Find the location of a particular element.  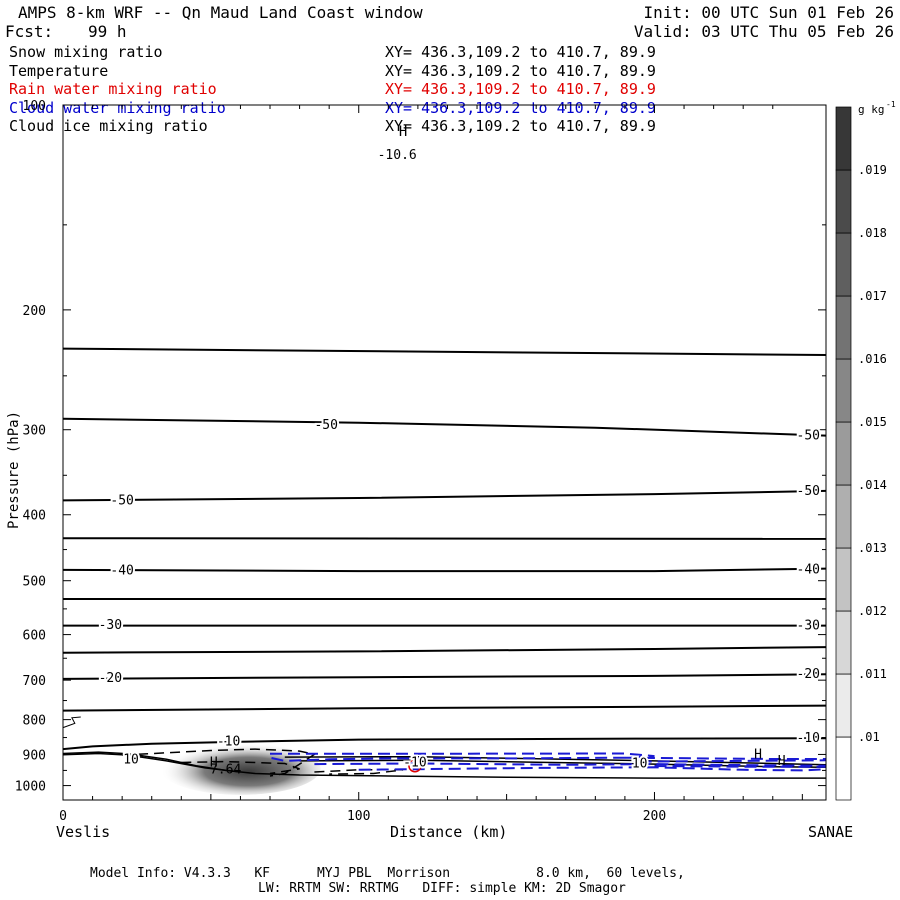

forecast-value: 99 h is located at coordinates (107, 31).